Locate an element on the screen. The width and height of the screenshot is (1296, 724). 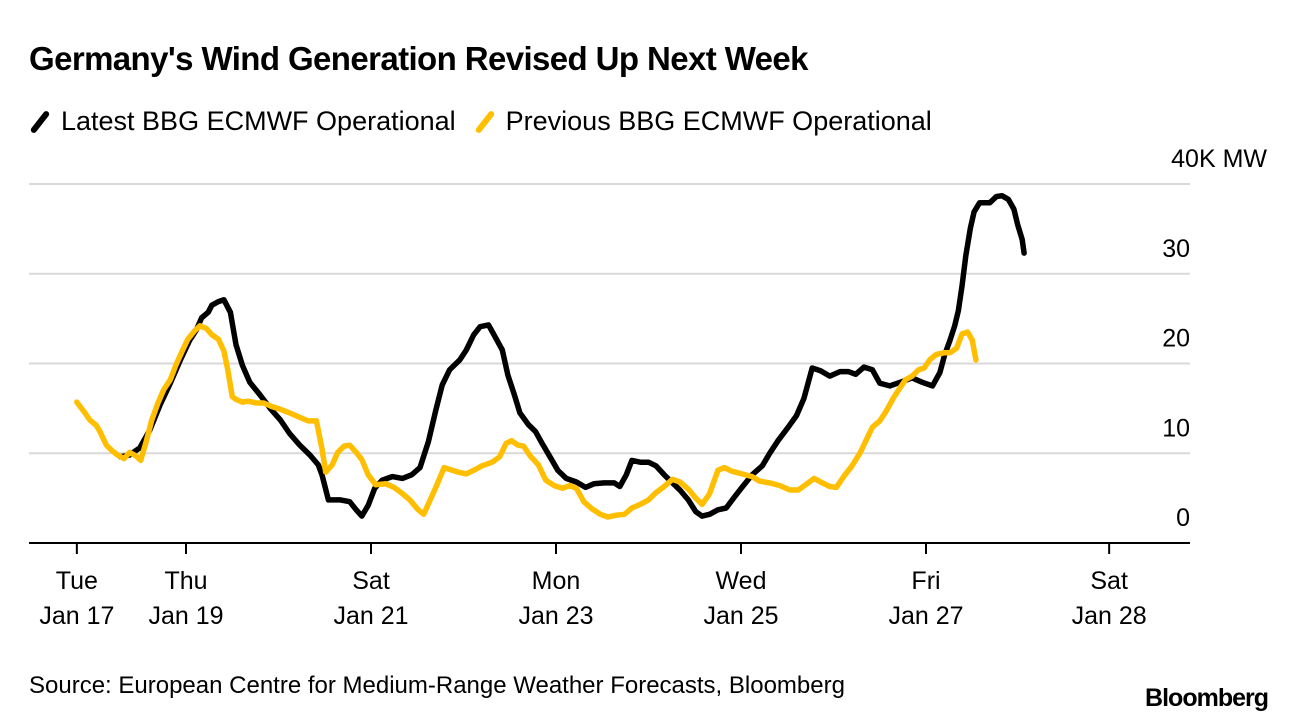
y-tick-label: 10 is located at coordinates (1176, 428).